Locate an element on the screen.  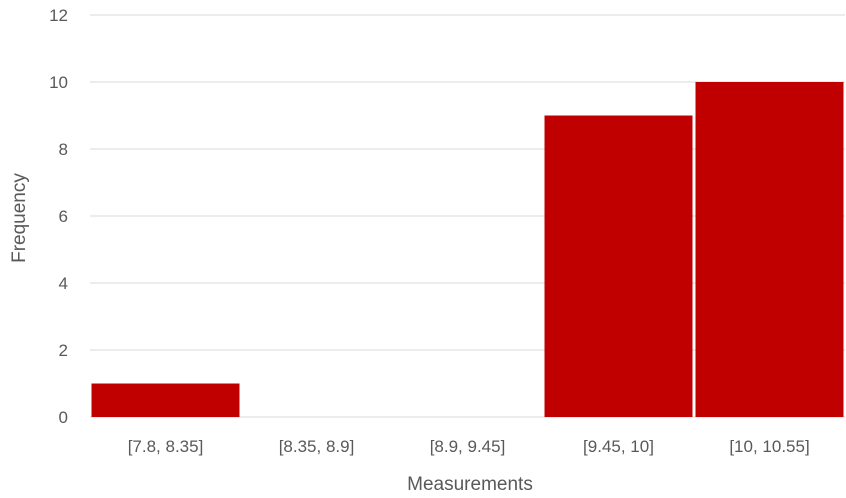
x-tick-label: [8.9, 9.45] is located at coordinates (468, 446).